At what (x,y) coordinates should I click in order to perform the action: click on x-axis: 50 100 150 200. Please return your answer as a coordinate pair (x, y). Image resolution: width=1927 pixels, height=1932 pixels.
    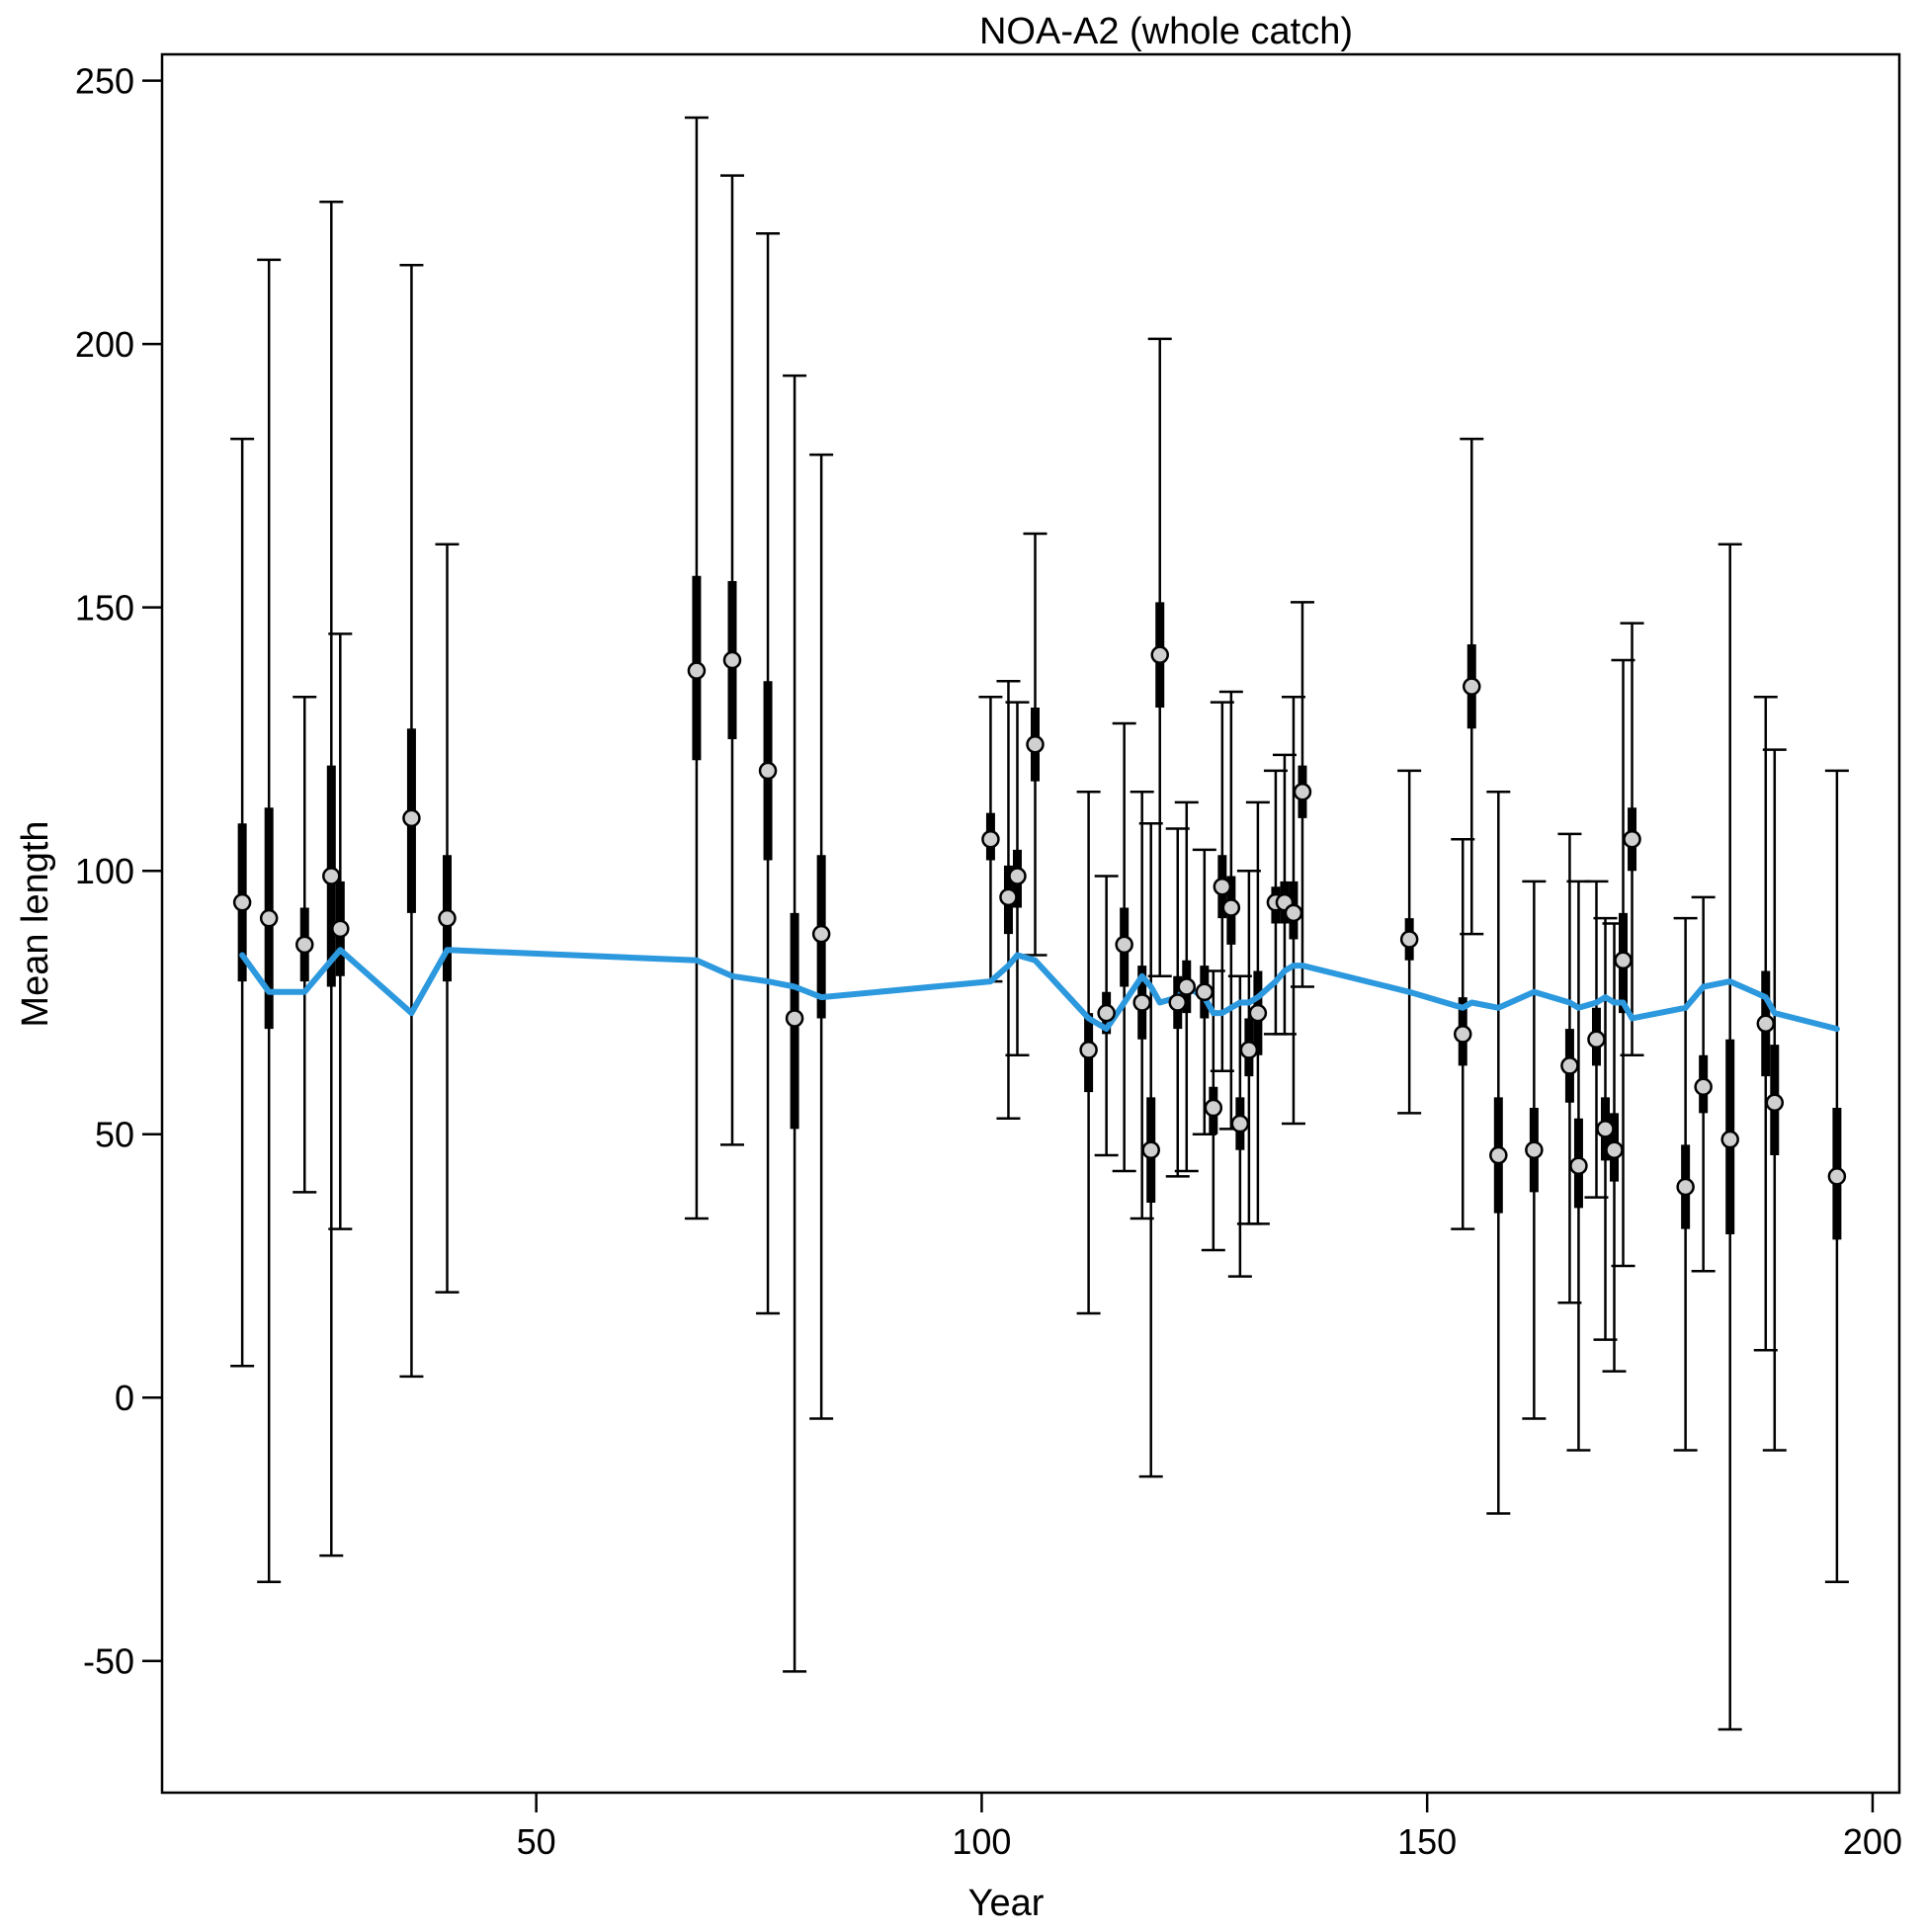
    Looking at the image, I should click on (1209, 1827).